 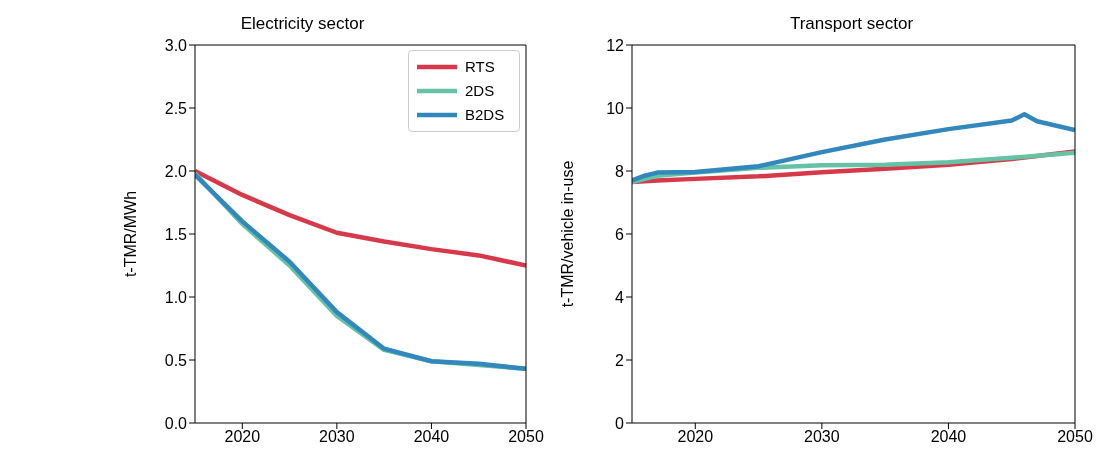 What do you see at coordinates (176, 171) in the screenshot?
I see `y-tick-label: 2.0` at bounding box center [176, 171].